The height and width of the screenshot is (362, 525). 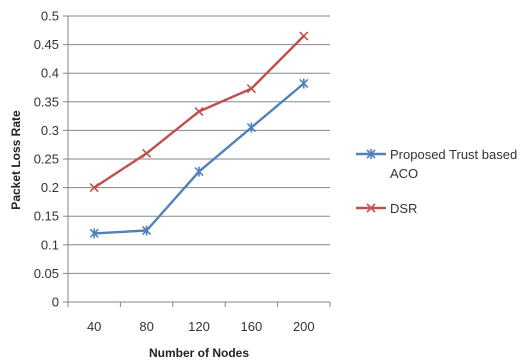 I want to click on y-tick-label: 0.35, so click(x=46, y=101).